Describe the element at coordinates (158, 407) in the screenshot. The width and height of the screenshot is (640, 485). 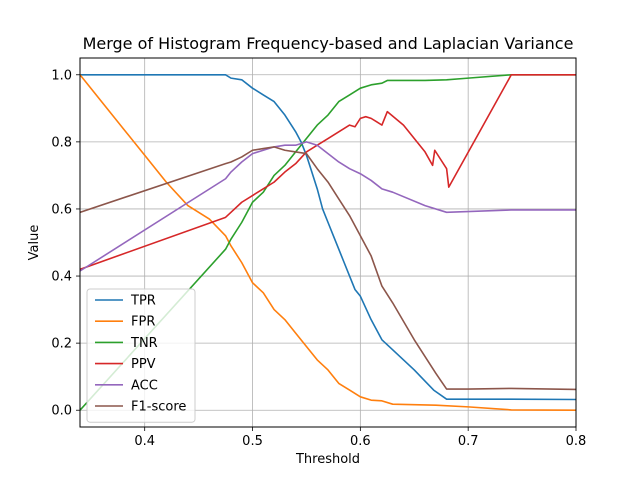
I see `legend-label-f1-score: F1-score` at that location.